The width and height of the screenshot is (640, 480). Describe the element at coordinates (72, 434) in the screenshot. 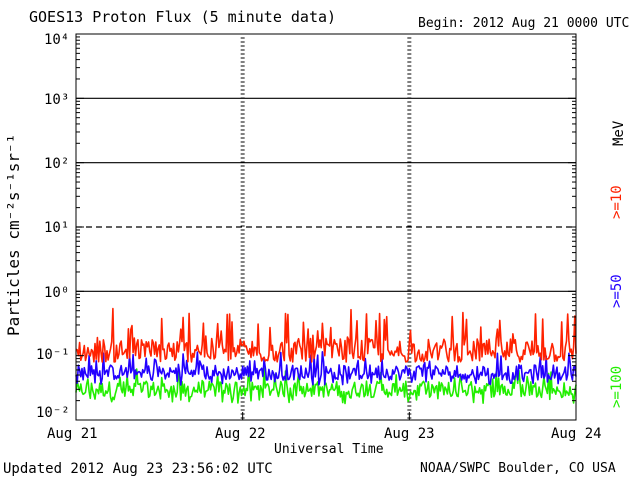

I see `x-tick-label: Aug 21` at that location.